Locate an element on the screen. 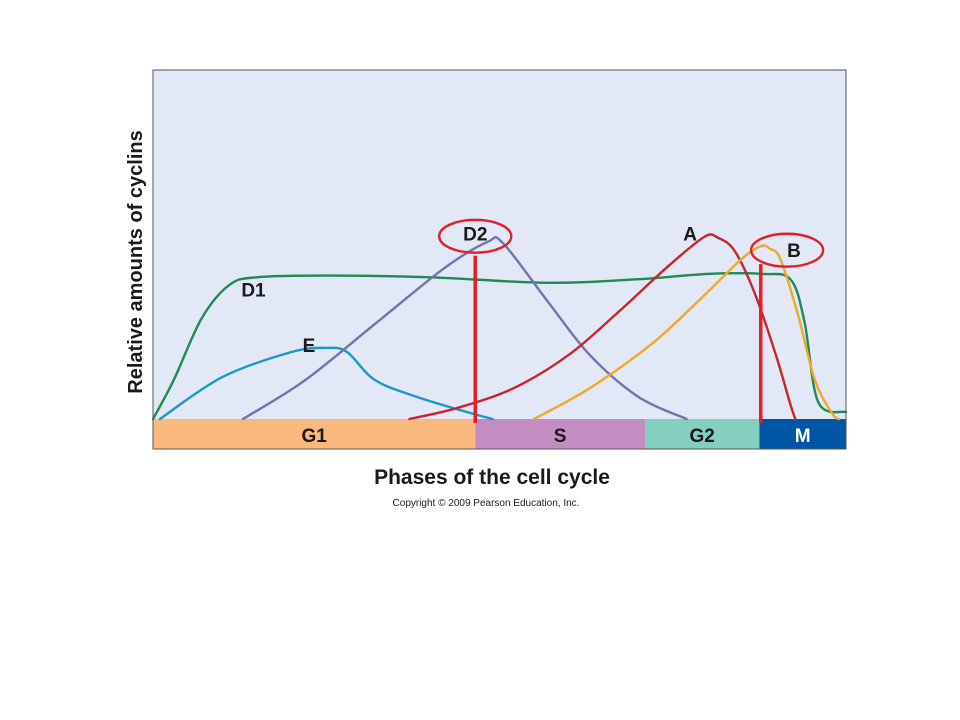  phase-segment-g2 is located at coordinates (702, 434).